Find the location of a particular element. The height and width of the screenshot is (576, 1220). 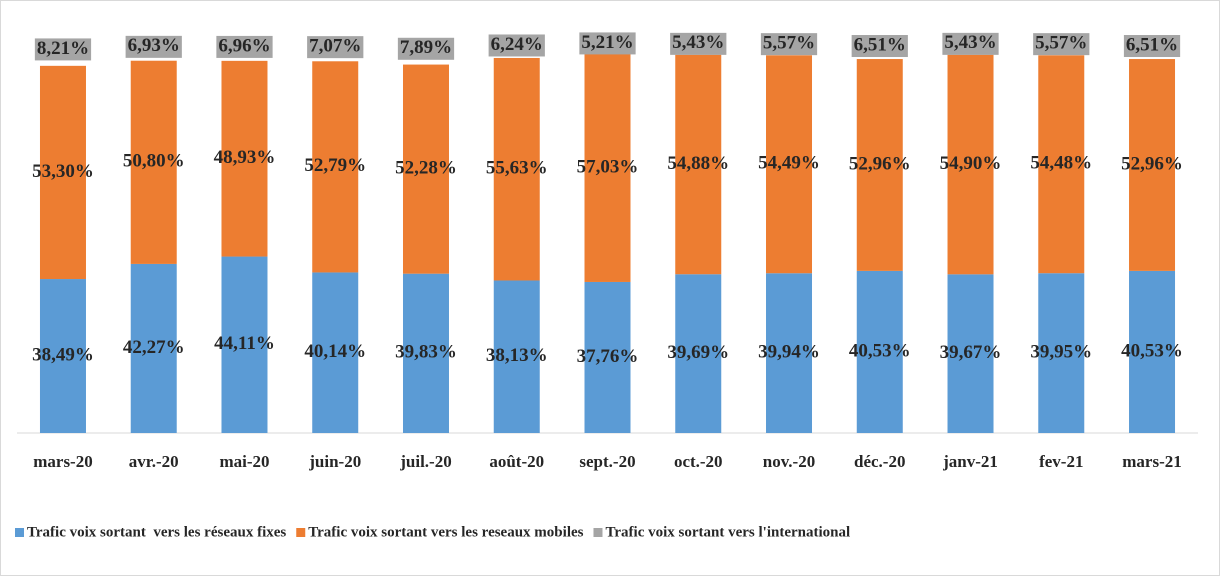

data-label-group: 39,83% is located at coordinates (426, 352).